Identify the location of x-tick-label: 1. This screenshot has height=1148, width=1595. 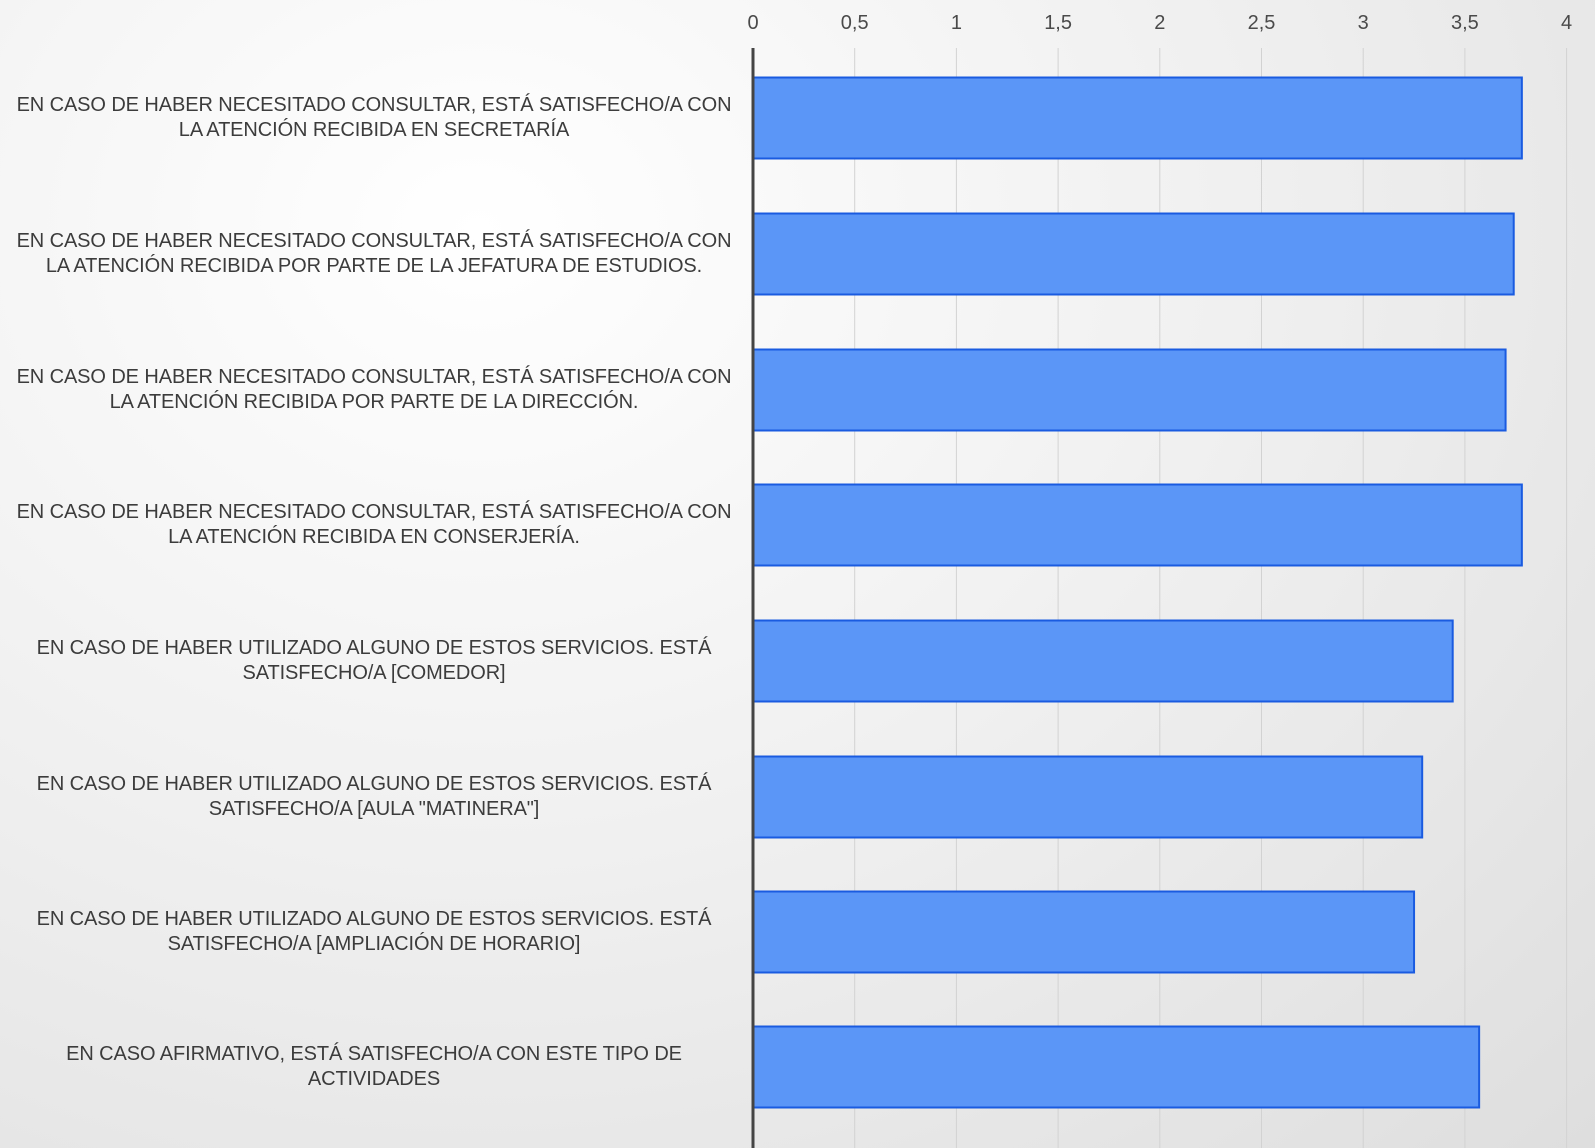
(956, 23).